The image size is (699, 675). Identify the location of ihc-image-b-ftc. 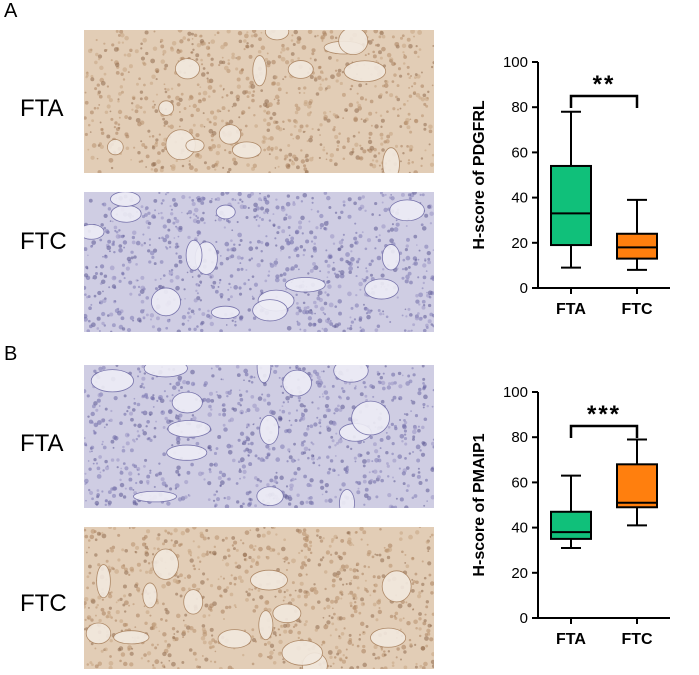
(259, 598).